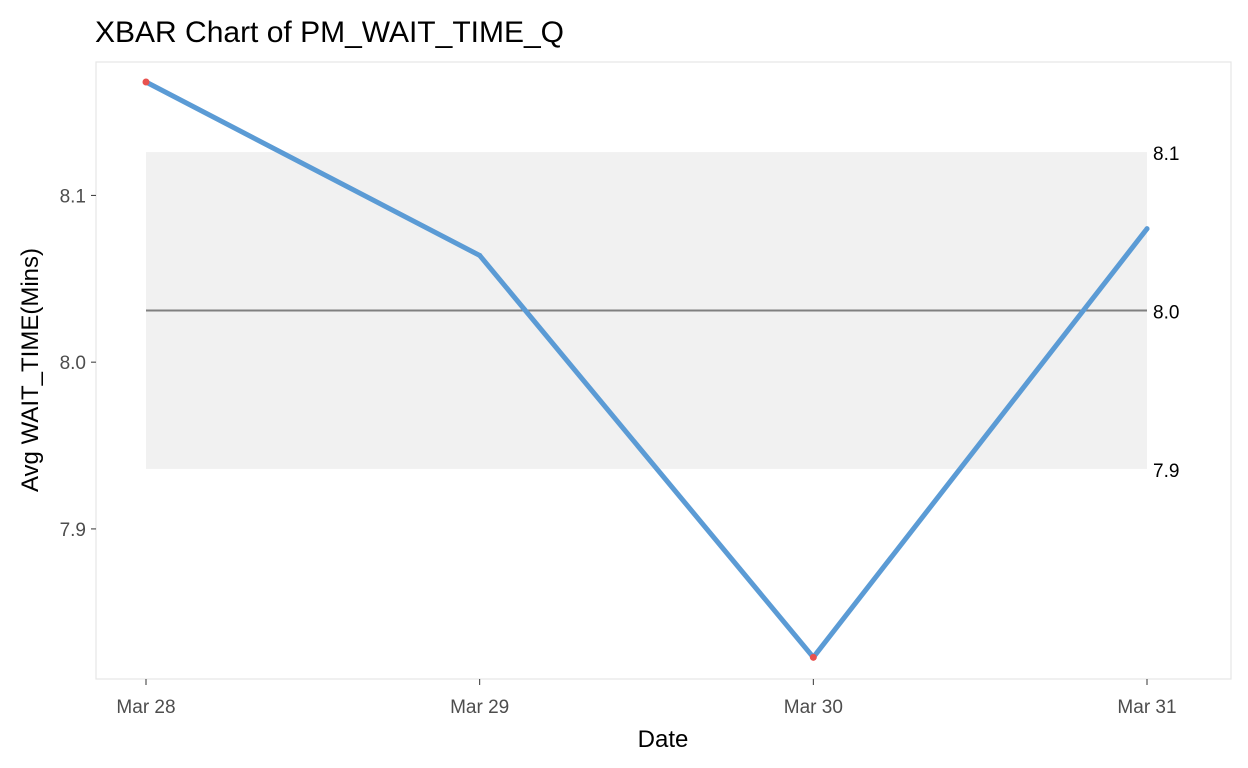  I want to click on y-axis-ticks: 7.9 8.0 8.1, so click(78, 363).